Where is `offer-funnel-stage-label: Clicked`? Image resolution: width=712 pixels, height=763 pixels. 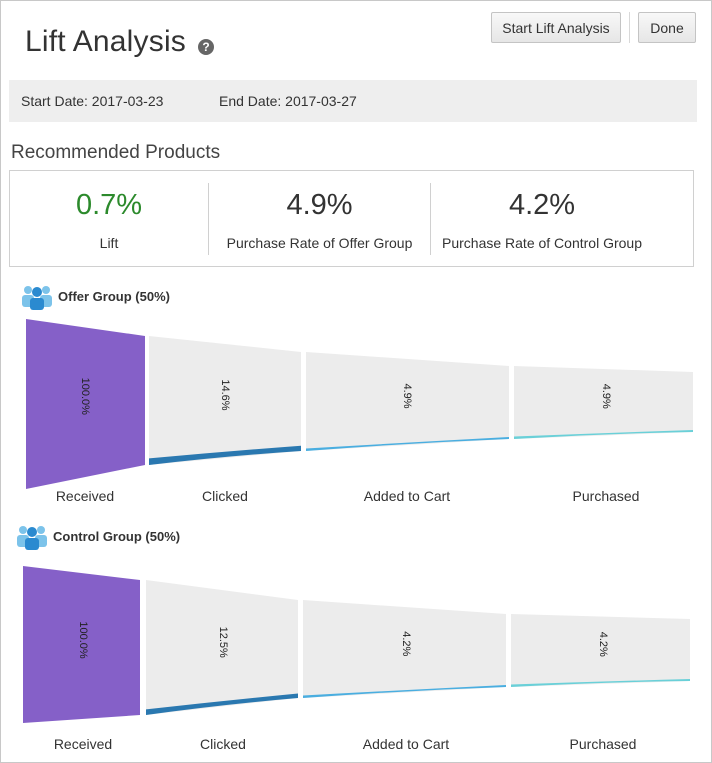 offer-funnel-stage-label: Clicked is located at coordinates (225, 496).